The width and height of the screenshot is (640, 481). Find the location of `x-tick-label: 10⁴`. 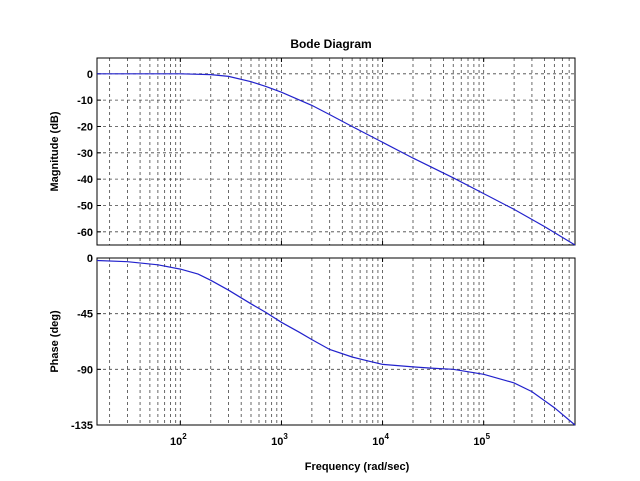

x-tick-label: 10⁴ is located at coordinates (380, 440).